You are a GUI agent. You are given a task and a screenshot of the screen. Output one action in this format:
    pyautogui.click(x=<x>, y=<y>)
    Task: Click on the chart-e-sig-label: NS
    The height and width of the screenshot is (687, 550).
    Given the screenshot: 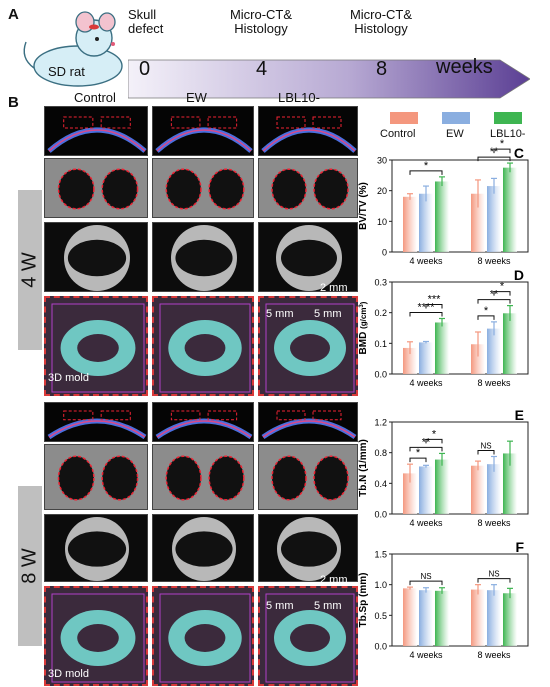 What is the action you would take?
    pyautogui.click(x=485, y=446)
    